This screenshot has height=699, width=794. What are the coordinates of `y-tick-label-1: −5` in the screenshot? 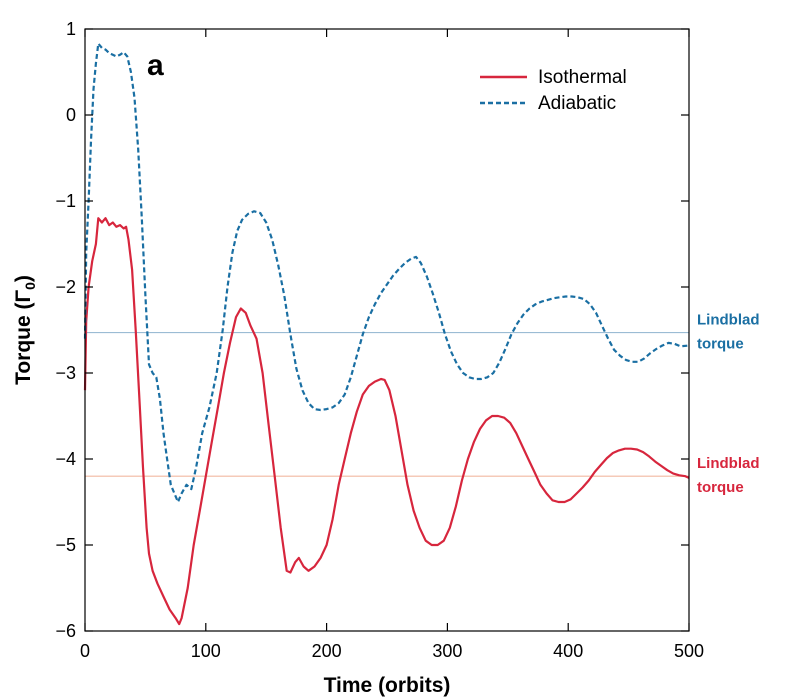 It's located at (65, 545).